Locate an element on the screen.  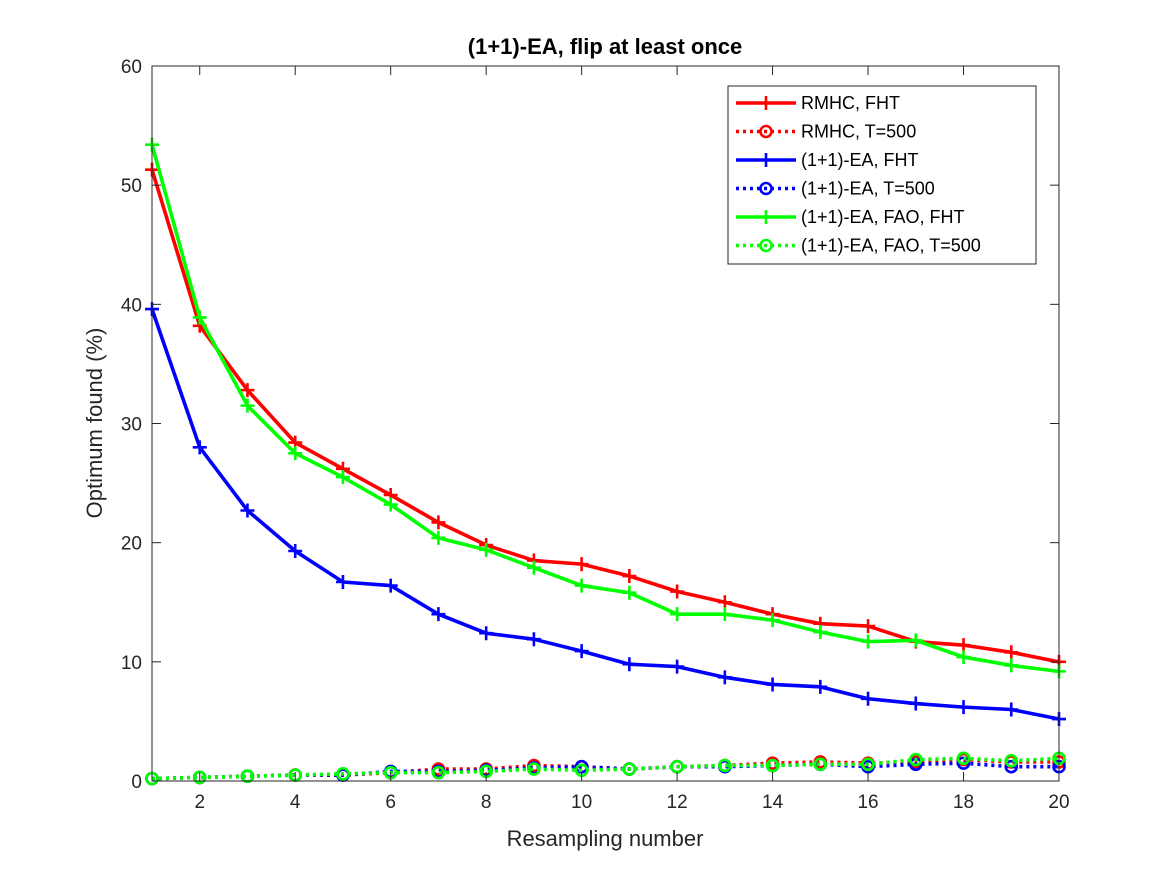
legend-item: RMHC, FHT is located at coordinates (818, 103).